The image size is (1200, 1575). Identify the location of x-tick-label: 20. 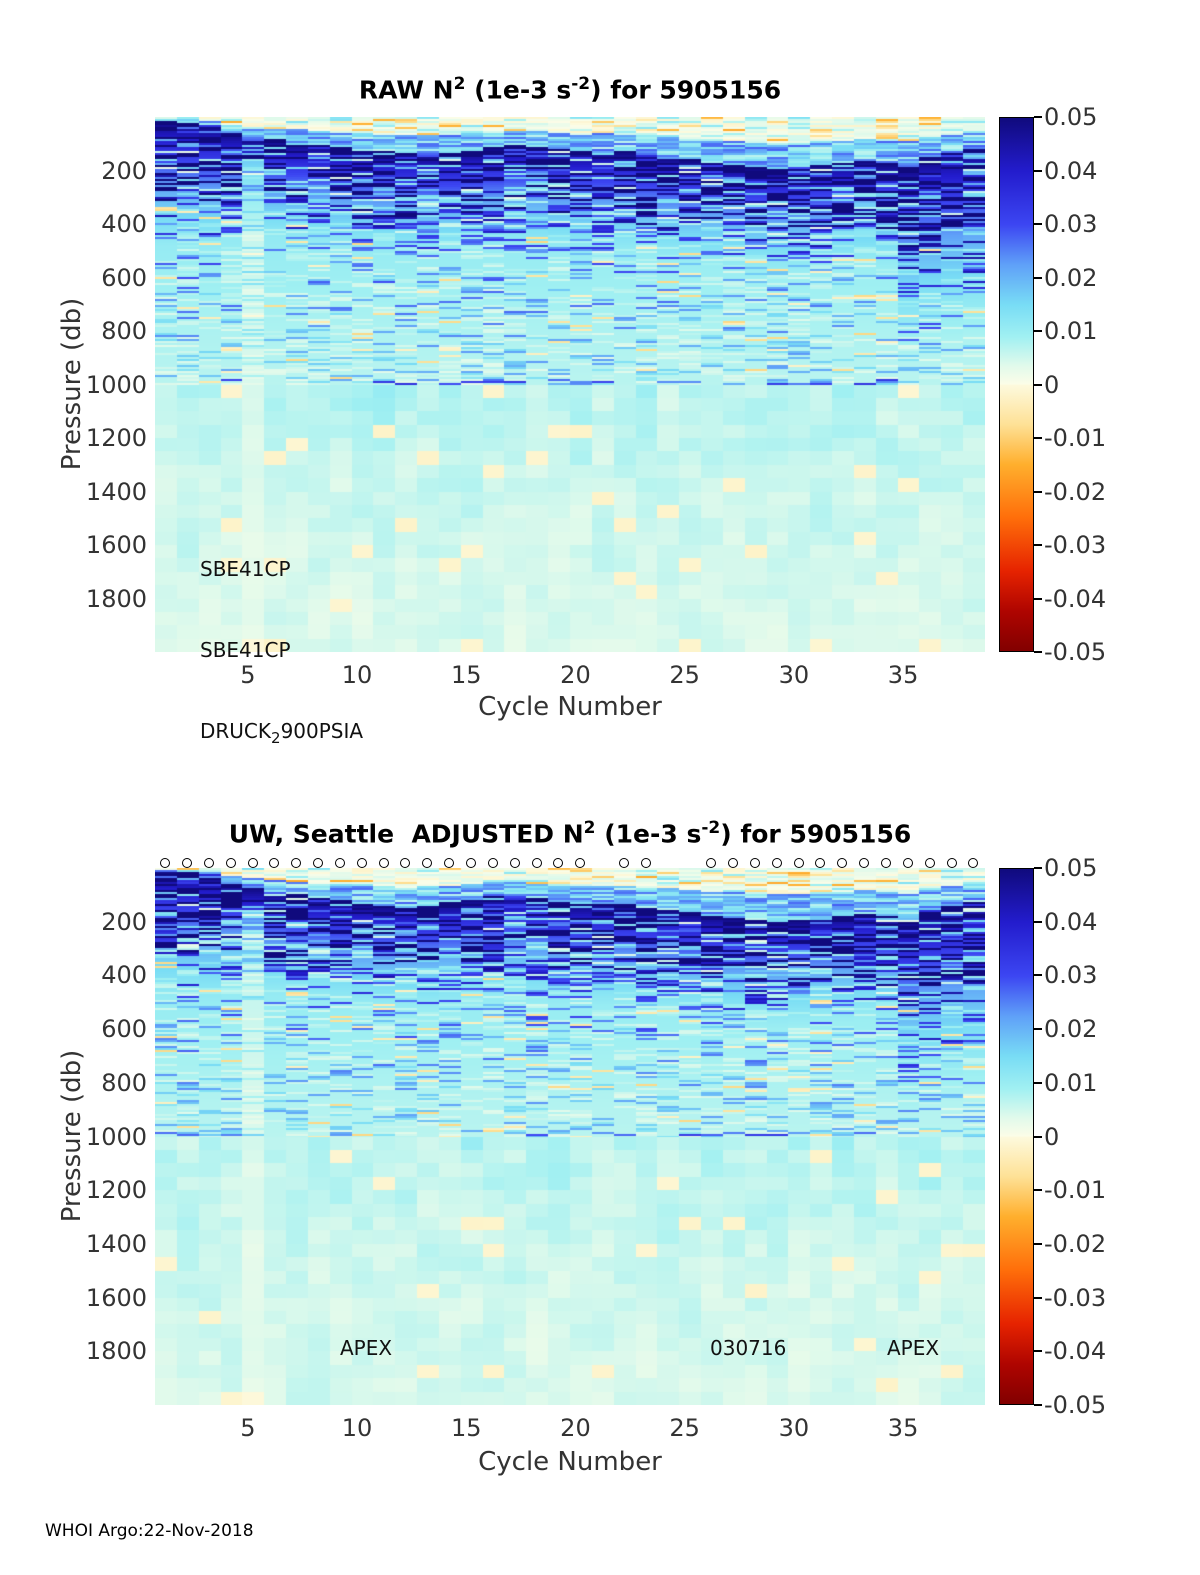
(575, 1428).